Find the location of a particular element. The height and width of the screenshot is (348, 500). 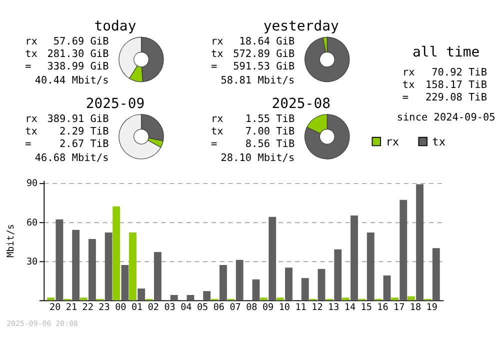

text: 2025-09-06 20:08 is located at coordinates (42, 323).